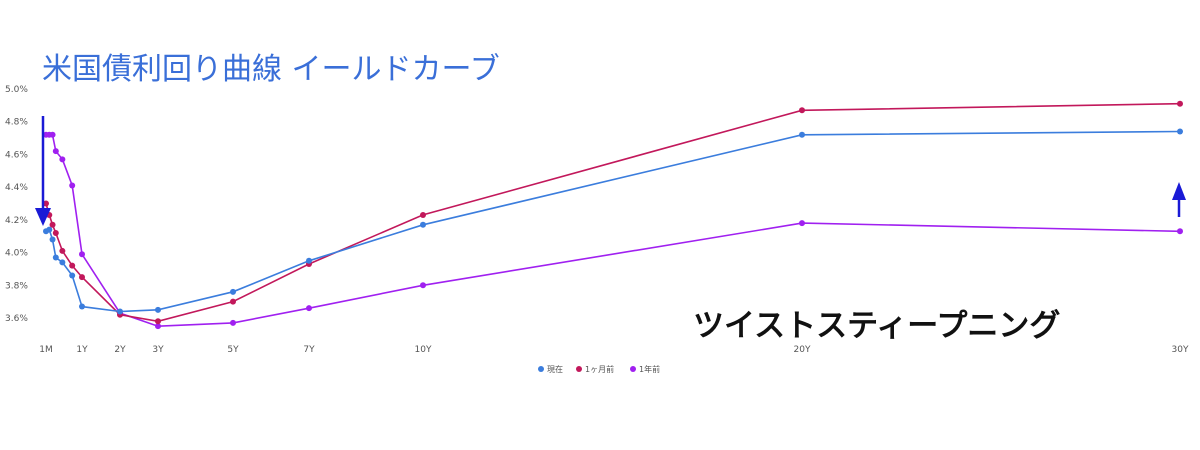 This screenshot has height=450, width=1200. Describe the element at coordinates (1180, 350) in the screenshot. I see `x-tick-label: 30Y` at that location.